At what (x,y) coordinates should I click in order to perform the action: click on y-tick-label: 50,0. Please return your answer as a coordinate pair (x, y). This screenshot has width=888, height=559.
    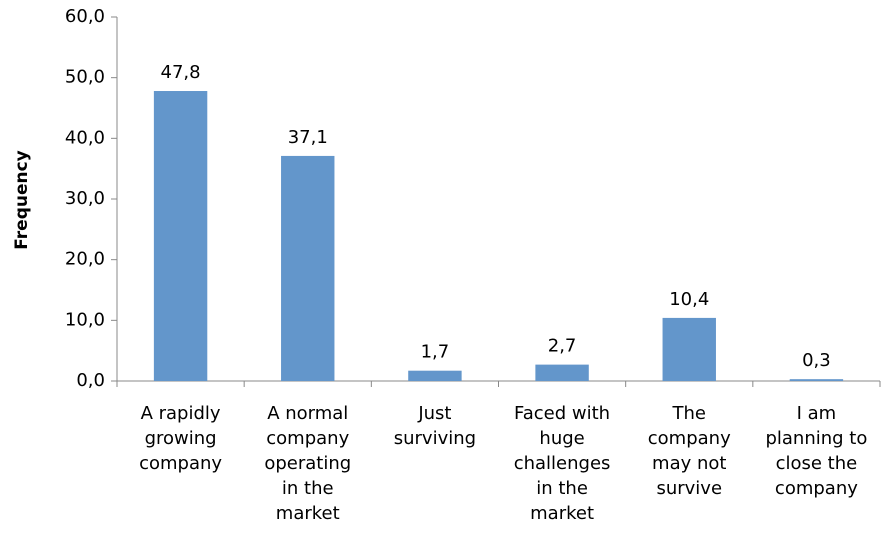
    Looking at the image, I should click on (85, 77).